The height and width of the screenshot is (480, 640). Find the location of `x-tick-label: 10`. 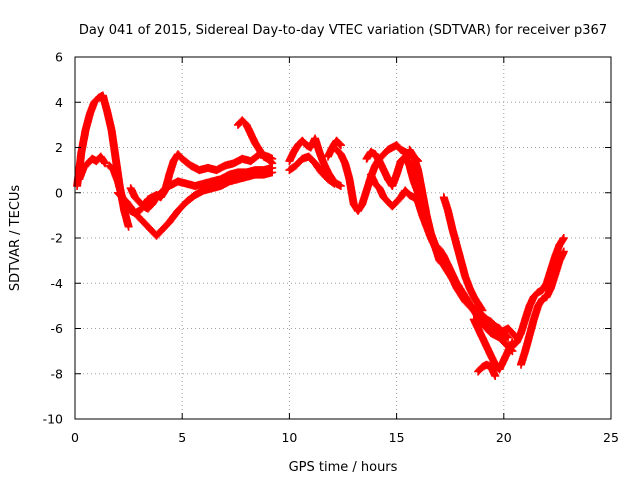

x-tick-label: 10 is located at coordinates (289, 437).